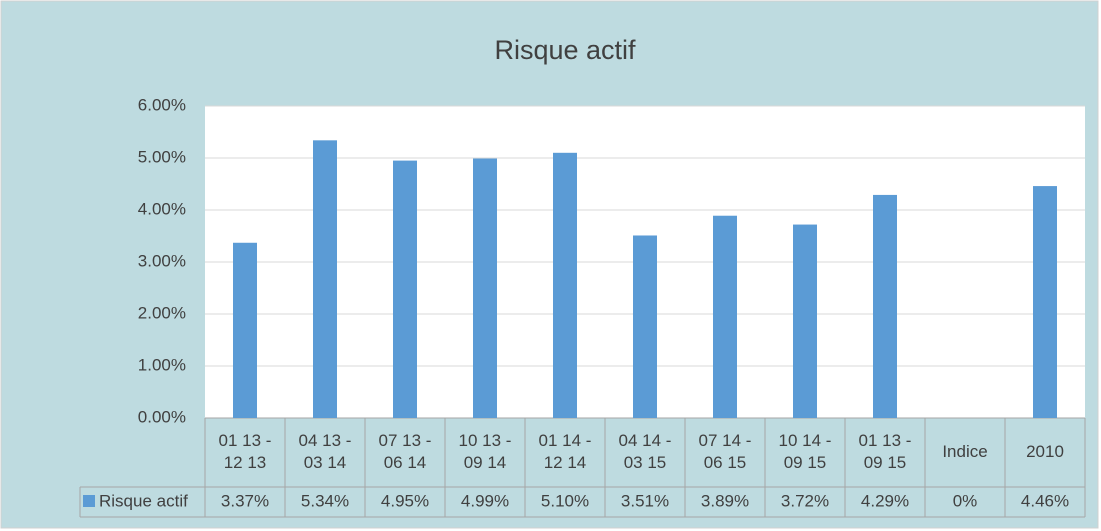 The image size is (1101, 531). What do you see at coordinates (405, 440) in the screenshot?
I see `x-tick-label: 07 13 -` at bounding box center [405, 440].